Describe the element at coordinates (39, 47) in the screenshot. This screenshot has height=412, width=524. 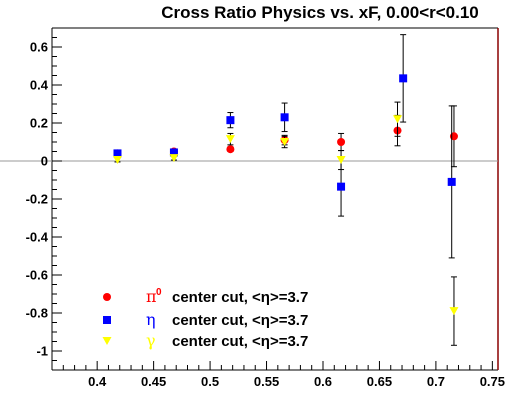
I see `y-tick-label: 0.6` at that location.